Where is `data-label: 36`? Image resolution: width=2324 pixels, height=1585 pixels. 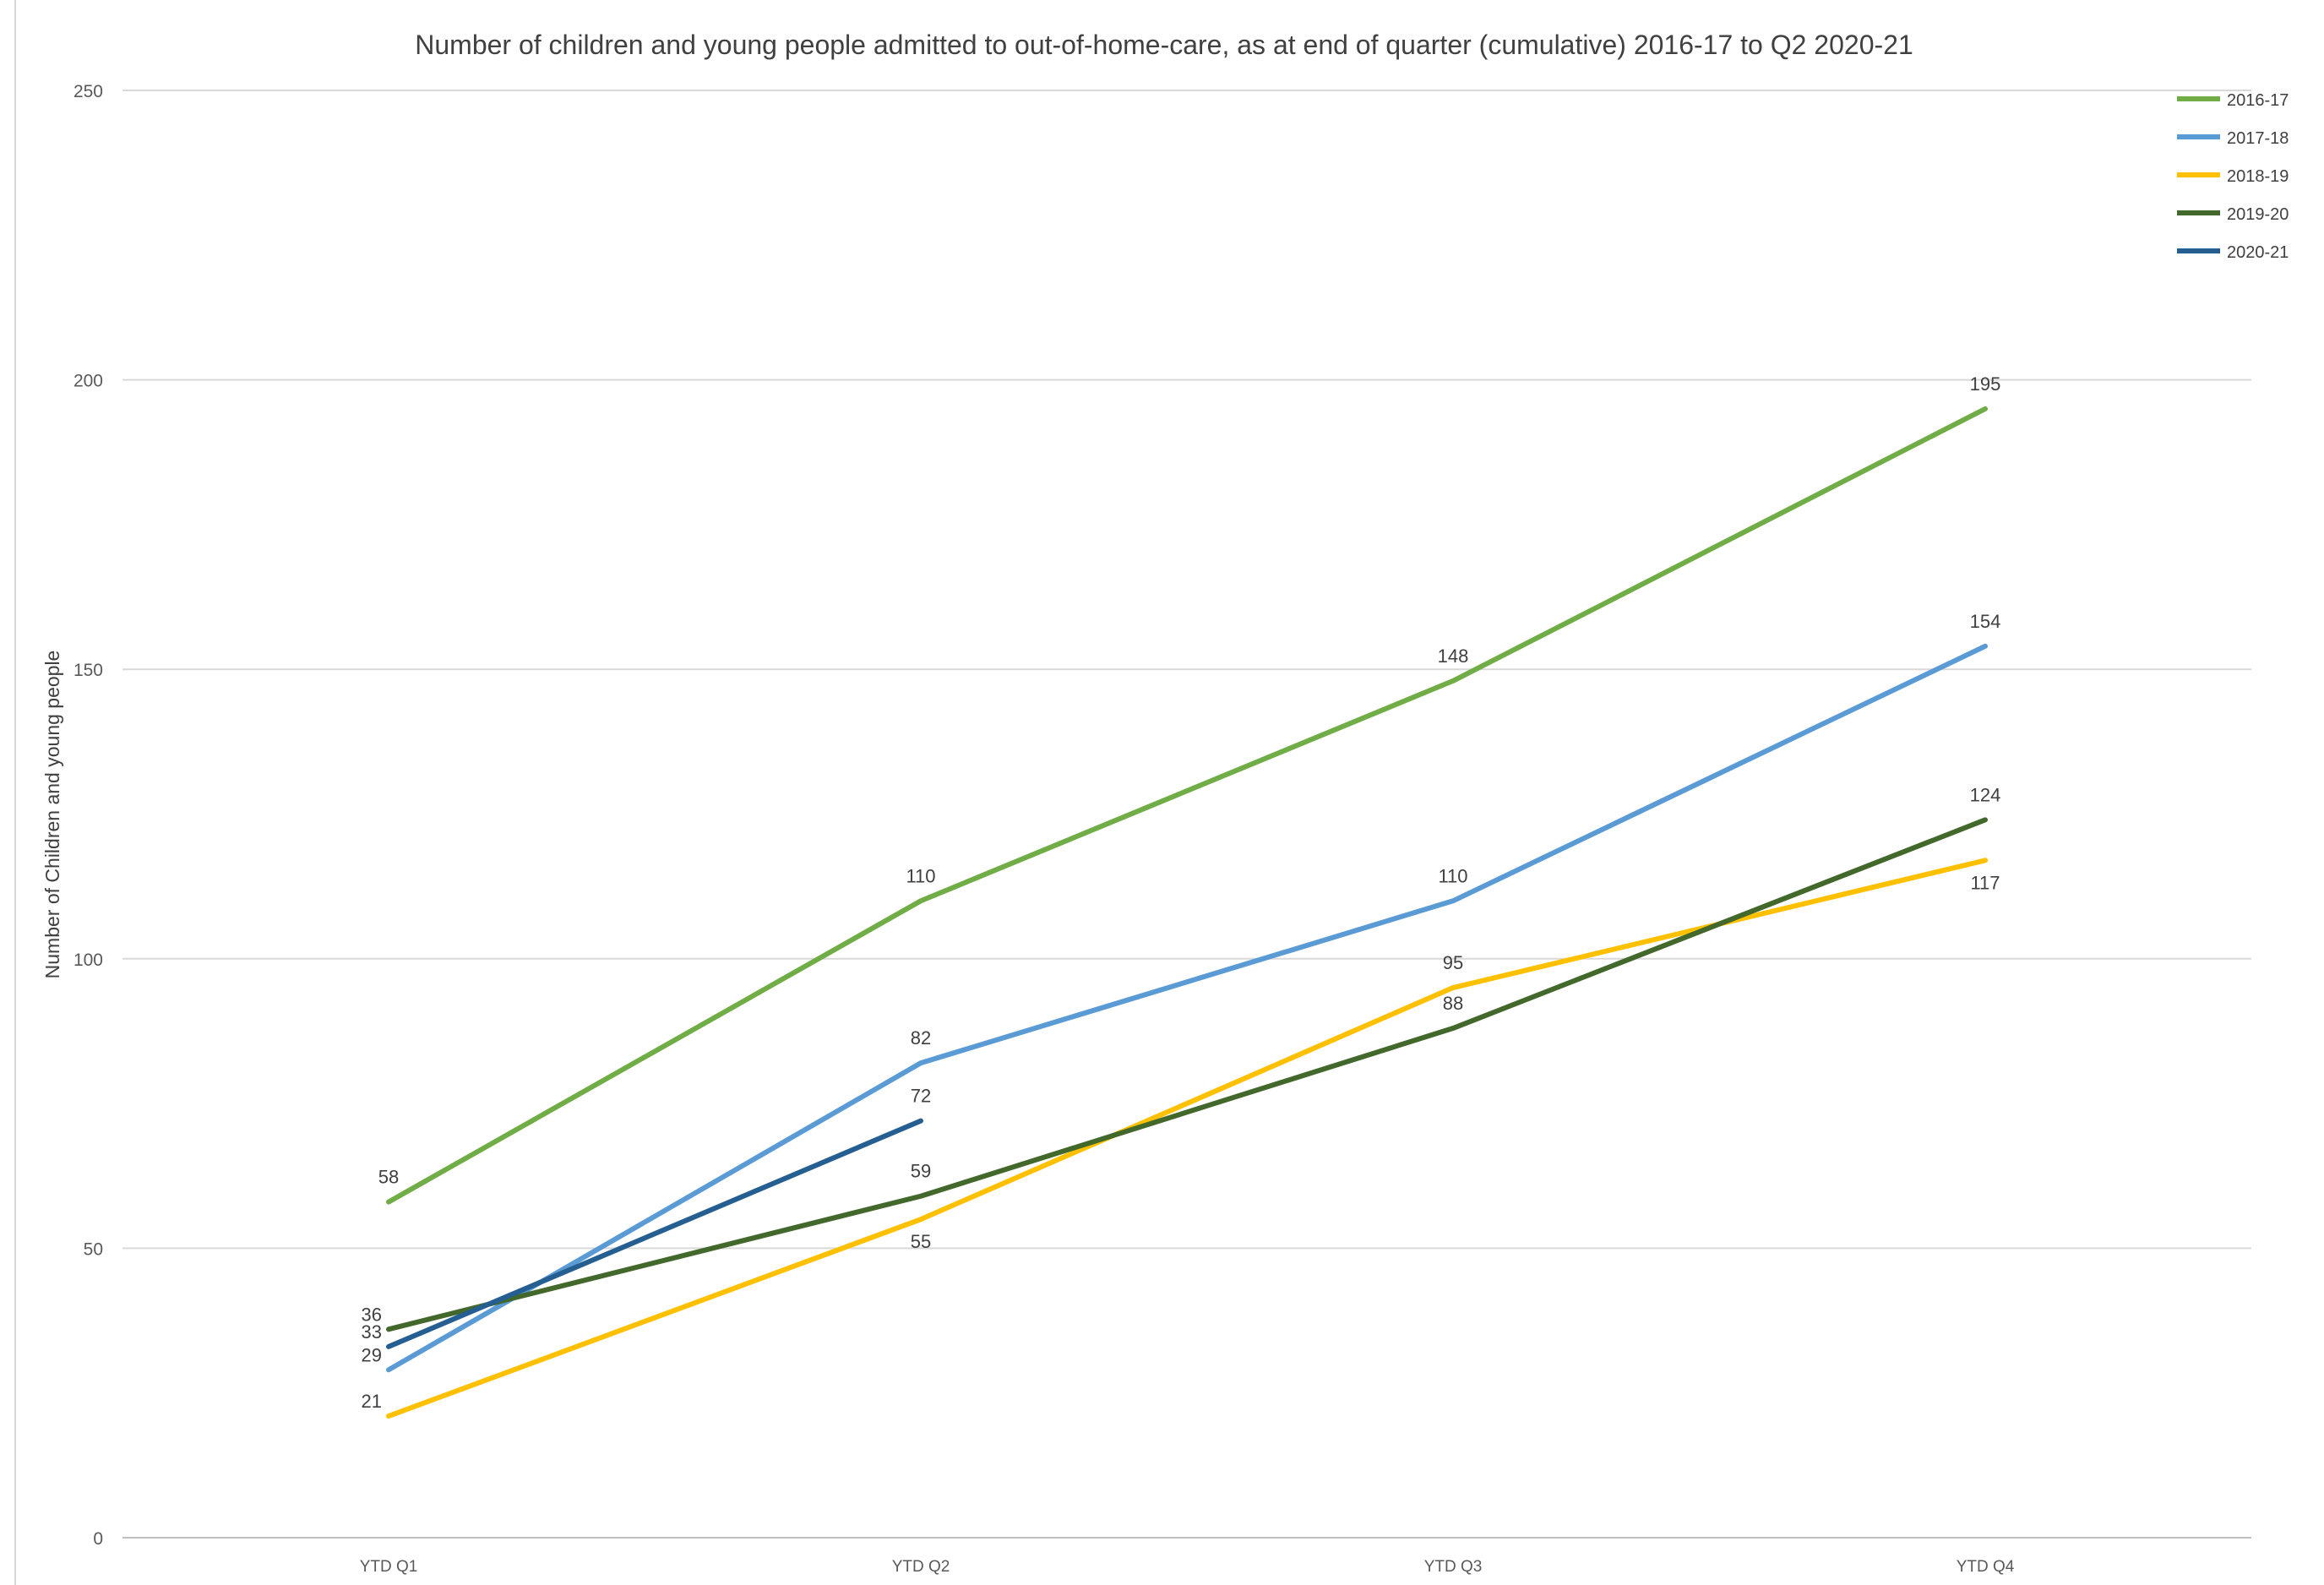 data-label: 36 is located at coordinates (372, 1314).